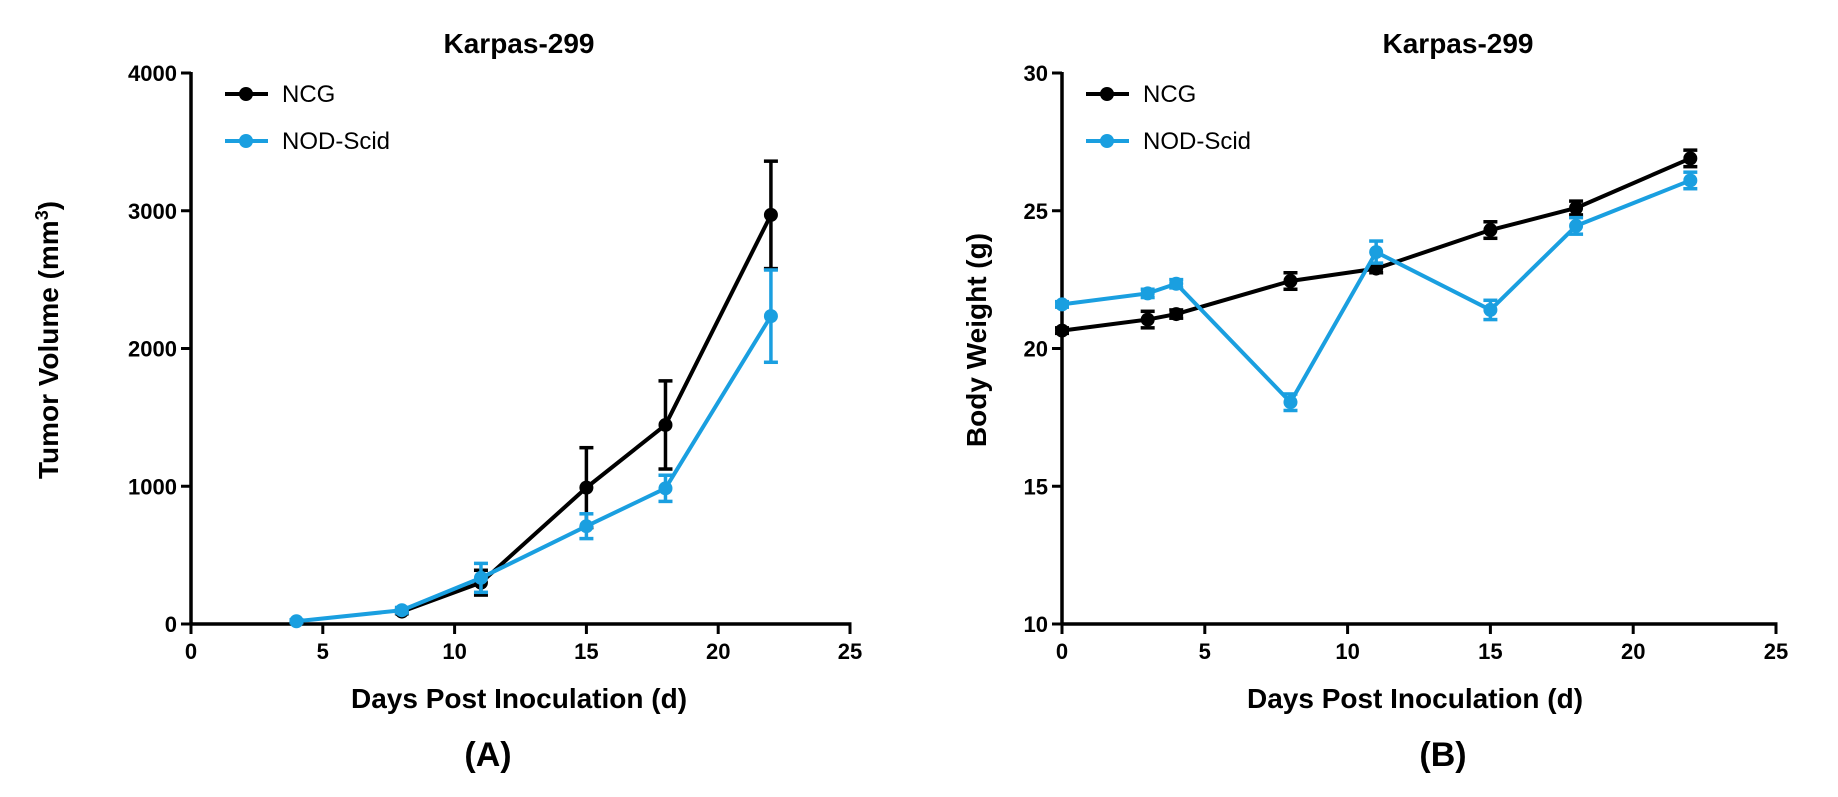 The height and width of the screenshot is (797, 1838). I want to click on y-axis-title-text: Tumor Volume (mm, so click(48, 349).